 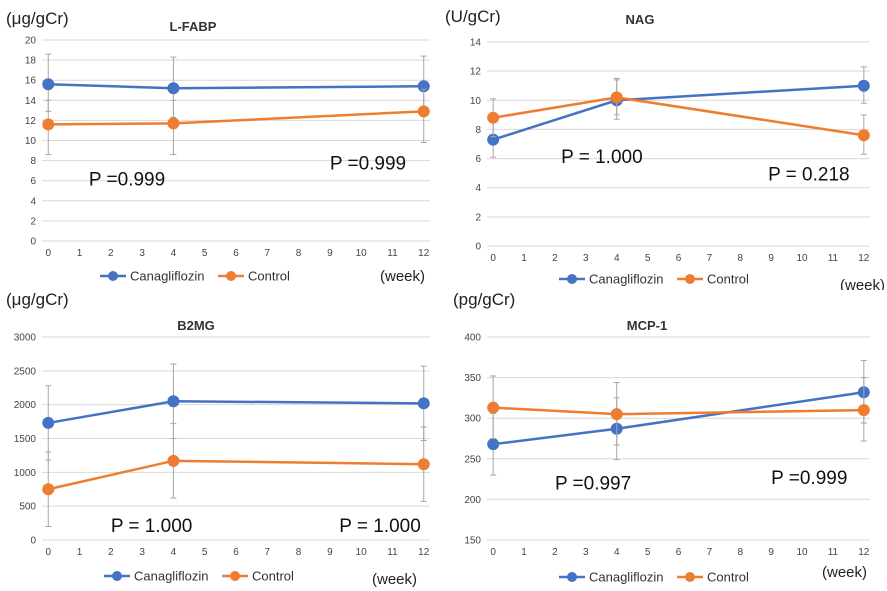 What do you see at coordinates (472, 419) in the screenshot?
I see `y-tick-label: 300` at bounding box center [472, 419].